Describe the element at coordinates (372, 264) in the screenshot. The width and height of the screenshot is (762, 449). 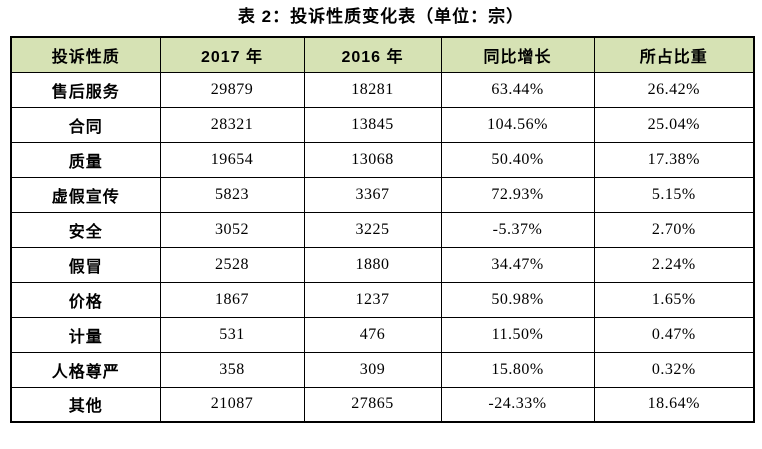
I see `cell-2016: 1880` at that location.